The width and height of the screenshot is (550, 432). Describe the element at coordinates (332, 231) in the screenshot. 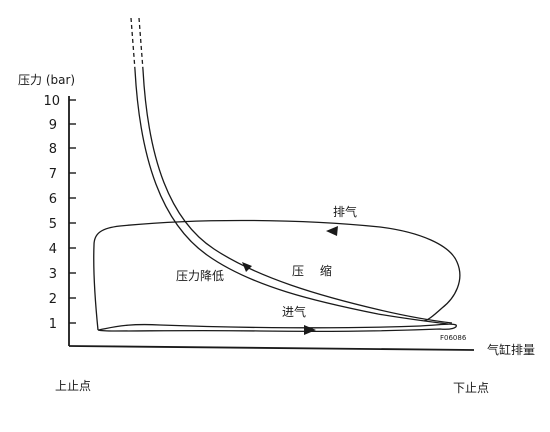

I see `exhaust-arrow` at that location.